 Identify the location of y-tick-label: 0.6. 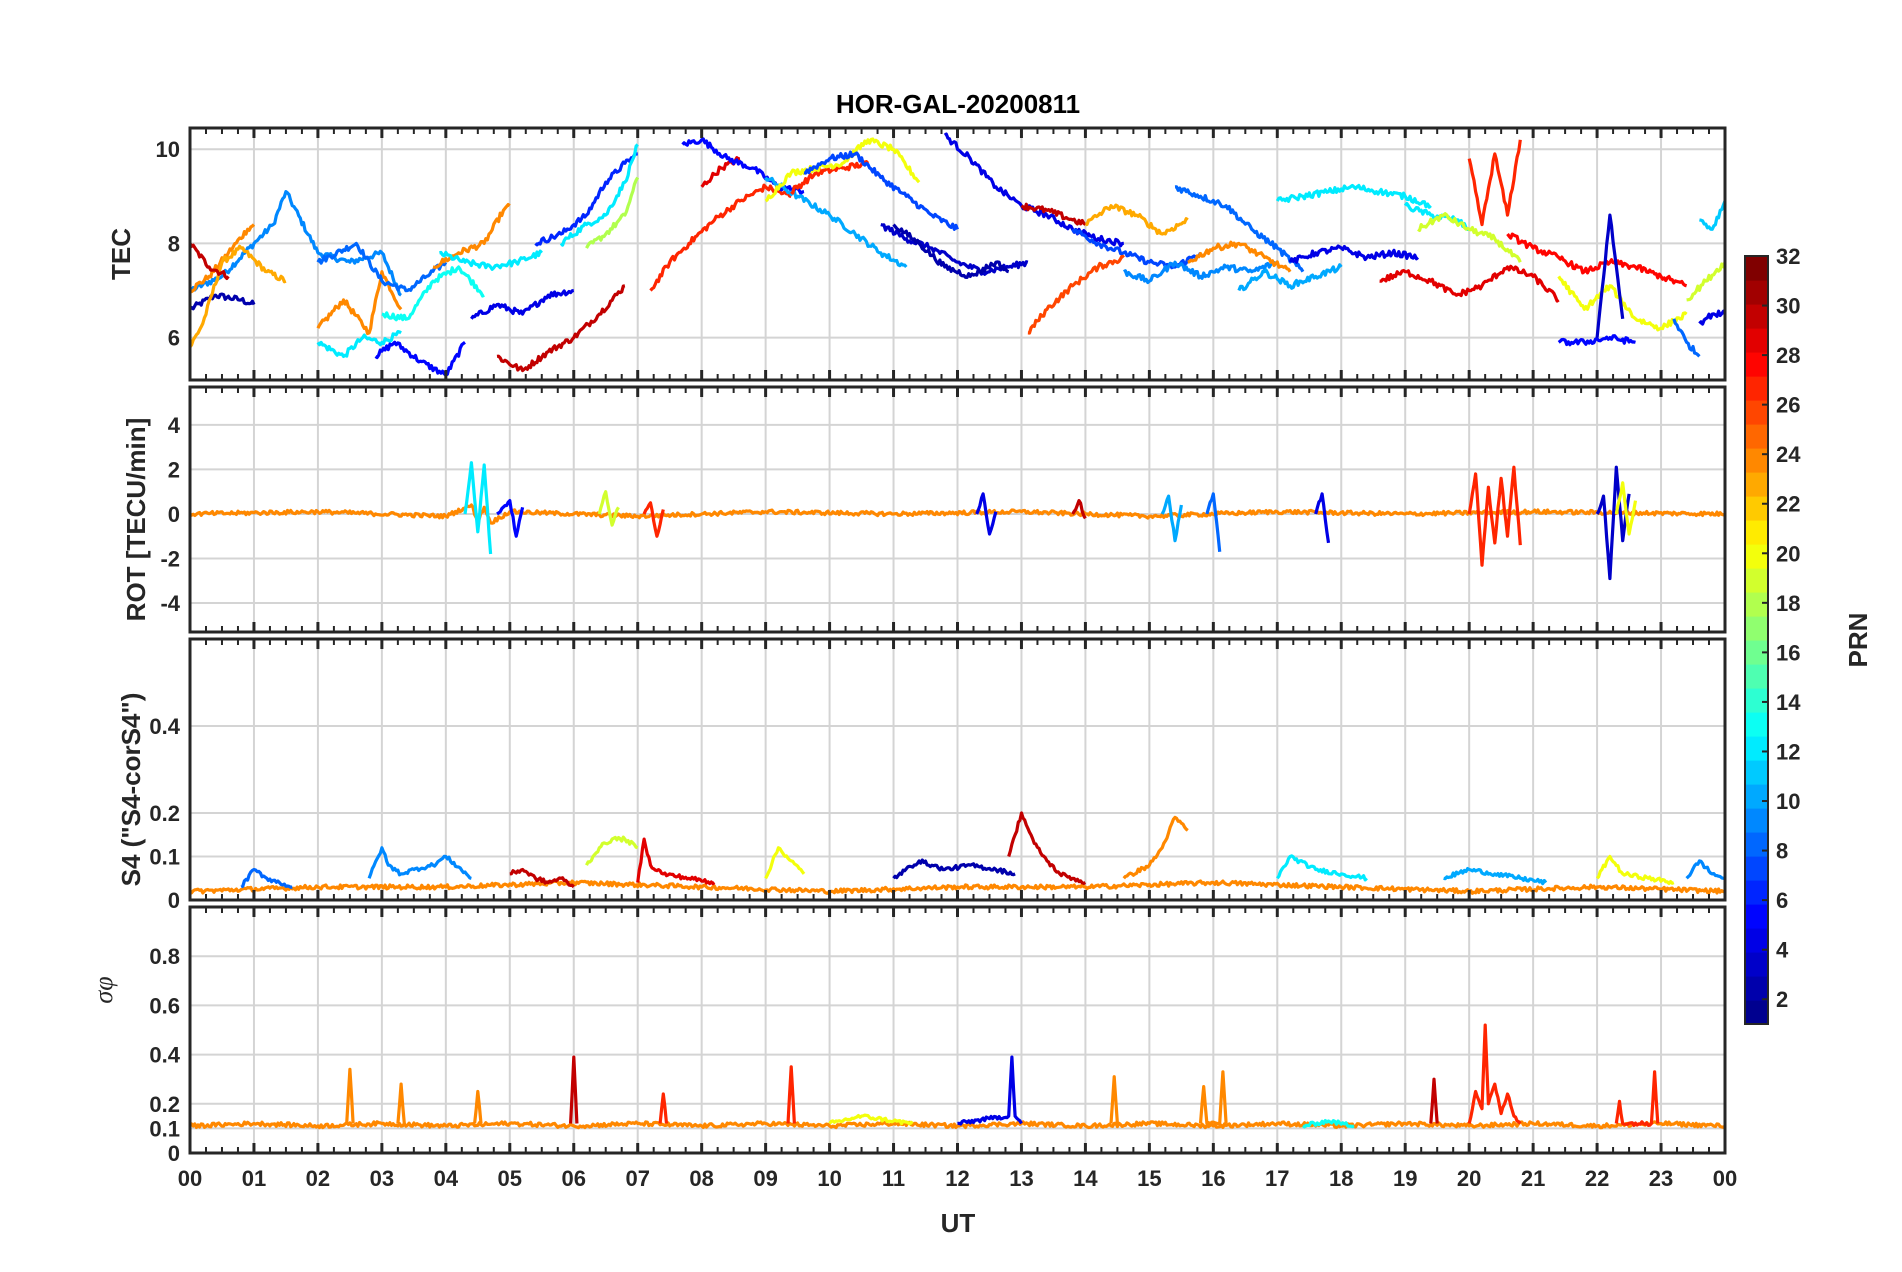
(164, 1005).